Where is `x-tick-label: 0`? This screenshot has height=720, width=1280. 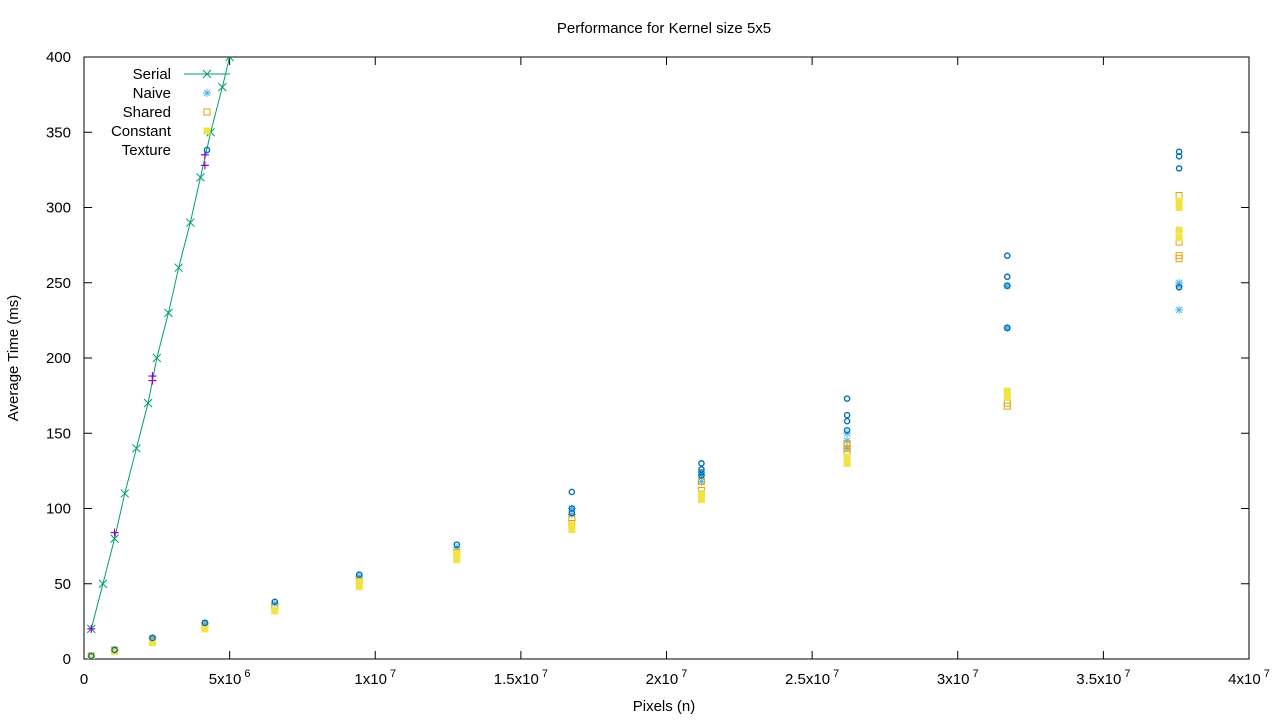 x-tick-label: 0 is located at coordinates (84, 679).